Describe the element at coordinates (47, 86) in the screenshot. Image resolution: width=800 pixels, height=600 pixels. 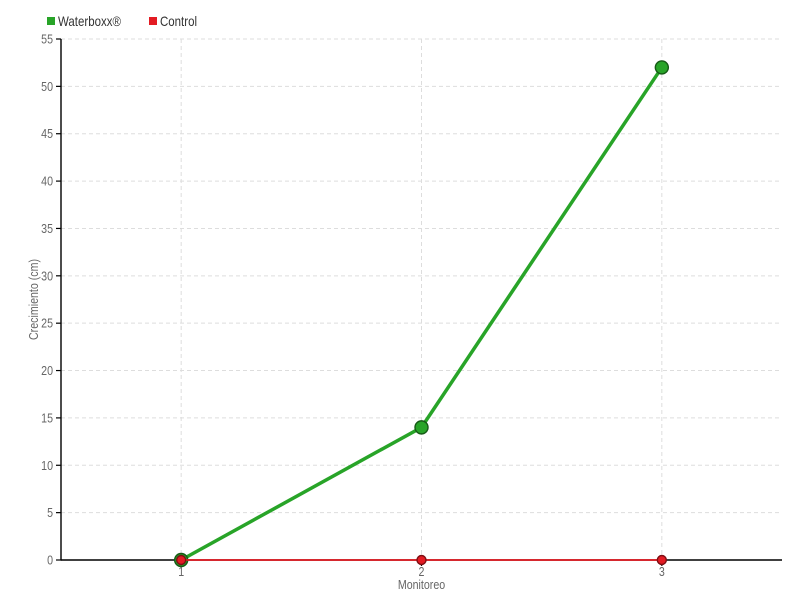
I see `y-tick-label: 50` at that location.